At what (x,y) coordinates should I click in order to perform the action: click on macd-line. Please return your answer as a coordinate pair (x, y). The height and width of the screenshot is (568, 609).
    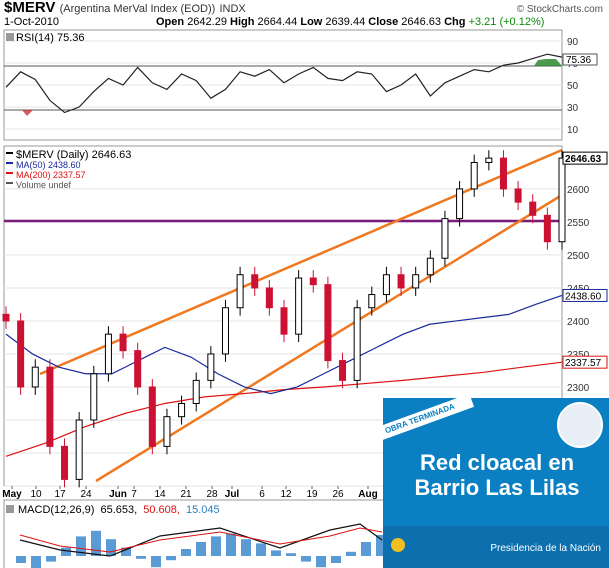
    Looking at the image, I should click on (201, 540).